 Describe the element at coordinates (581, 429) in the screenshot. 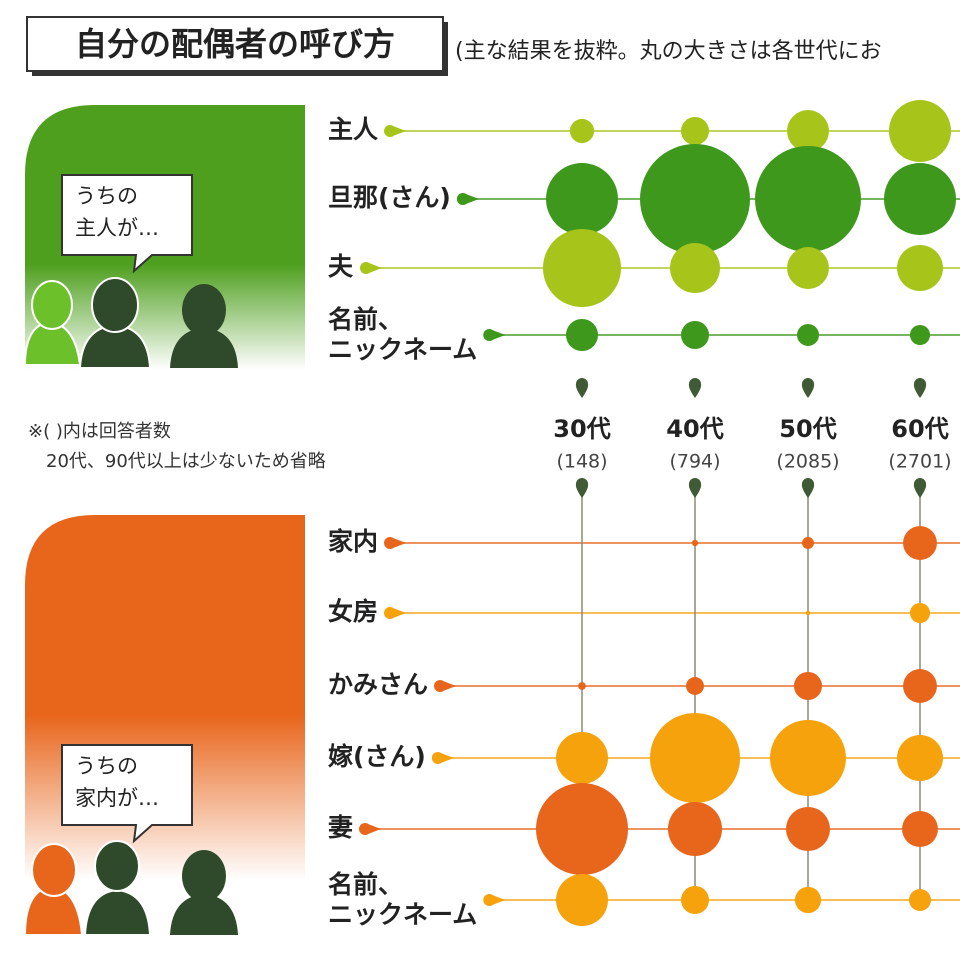

I see `column-label: 30代` at that location.